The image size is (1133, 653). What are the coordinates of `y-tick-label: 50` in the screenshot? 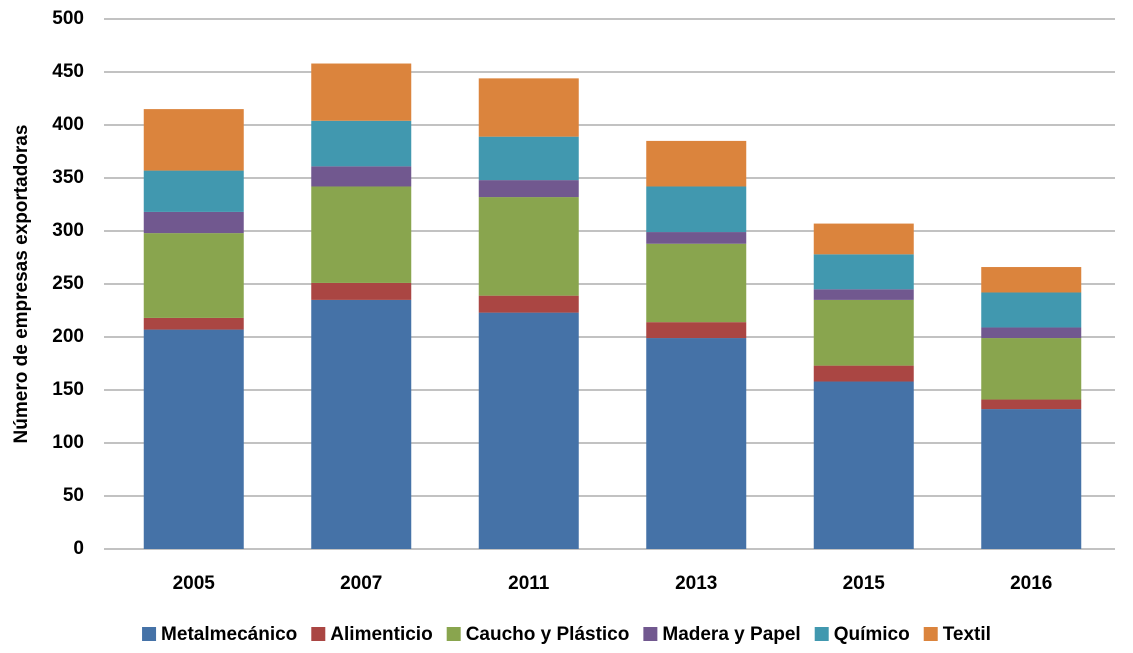 It's located at (73, 495).